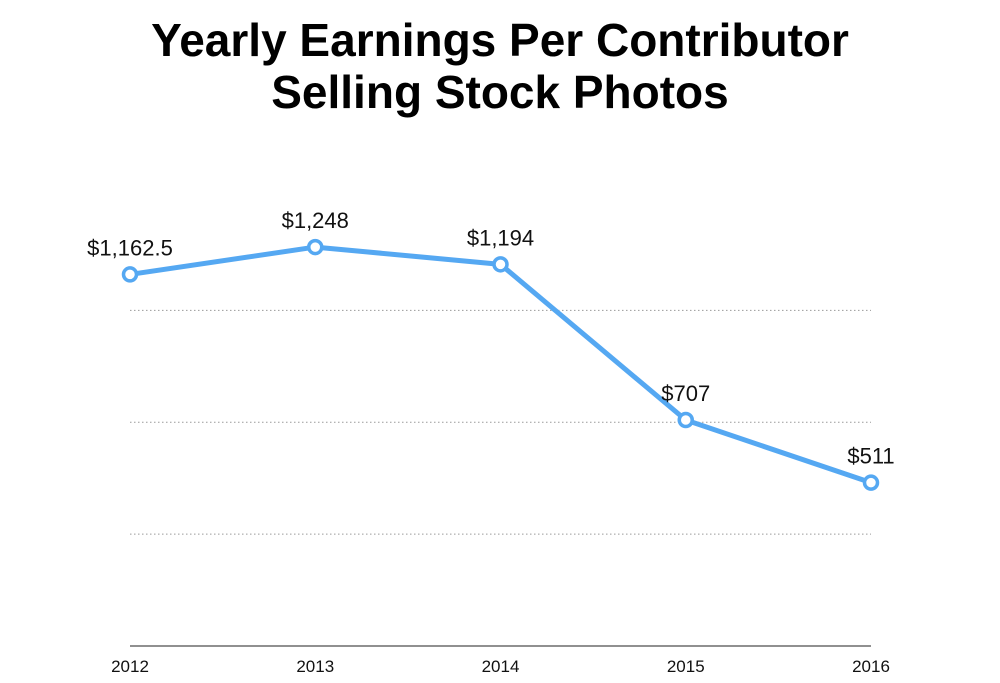 This screenshot has width=1000, height=683. Describe the element at coordinates (686, 666) in the screenshot. I see `x-tick-label-2015: 2015` at that location.